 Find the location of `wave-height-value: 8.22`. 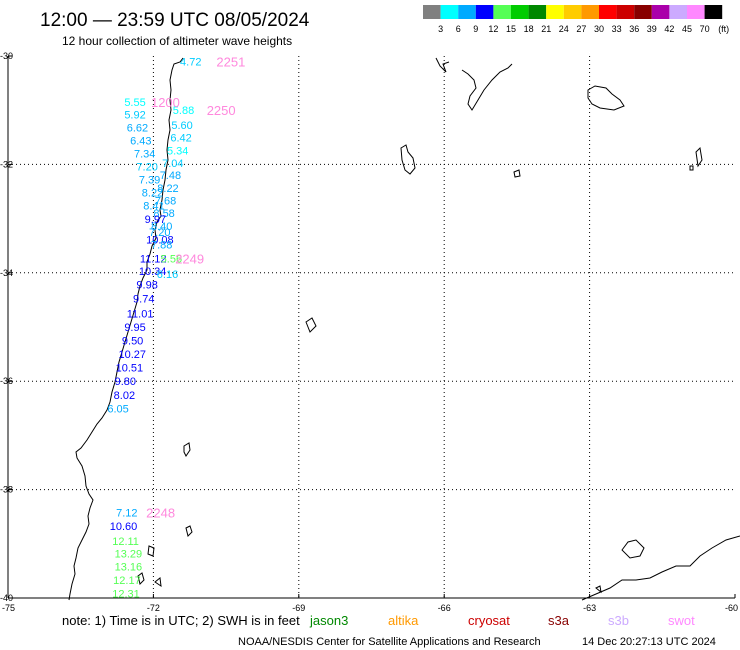

wave-height-value: 8.22 is located at coordinates (167, 189).